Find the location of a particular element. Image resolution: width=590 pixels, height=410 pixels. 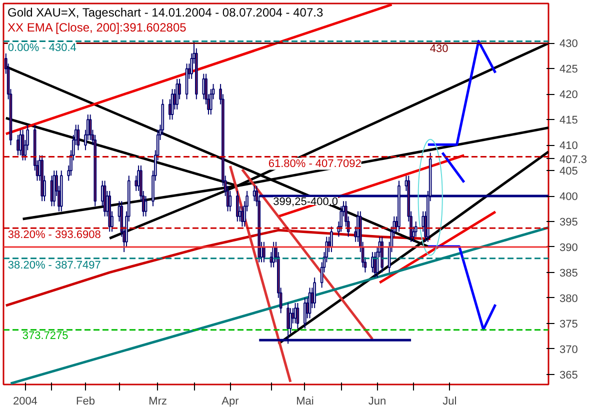

y-tick-label: 380 is located at coordinates (569, 298).